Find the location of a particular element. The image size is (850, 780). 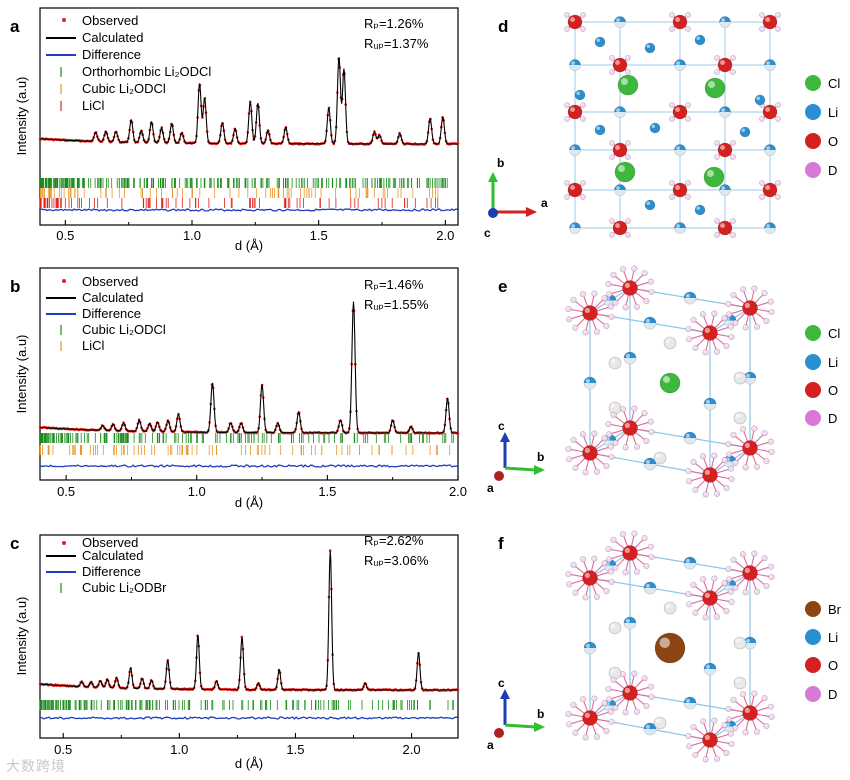

legend-difference: Difference is located at coordinates (111, 313).